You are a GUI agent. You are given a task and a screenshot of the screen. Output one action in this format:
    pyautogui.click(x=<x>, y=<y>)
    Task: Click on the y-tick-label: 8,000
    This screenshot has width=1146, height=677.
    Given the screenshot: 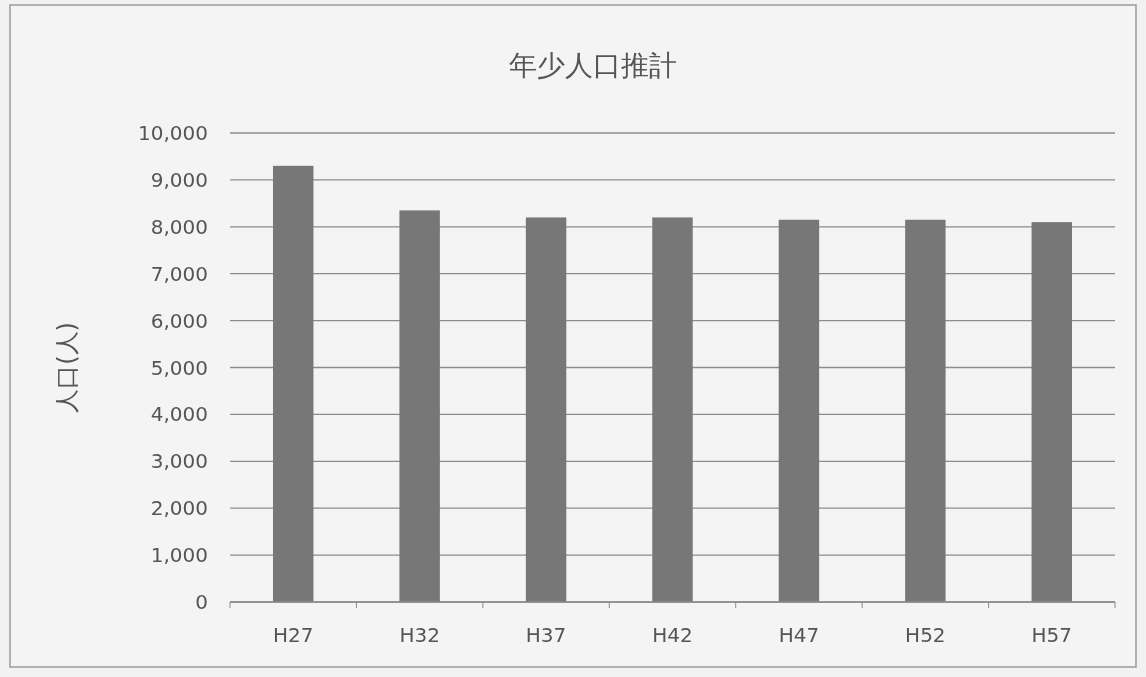 What is the action you would take?
    pyautogui.click(x=179, y=226)
    